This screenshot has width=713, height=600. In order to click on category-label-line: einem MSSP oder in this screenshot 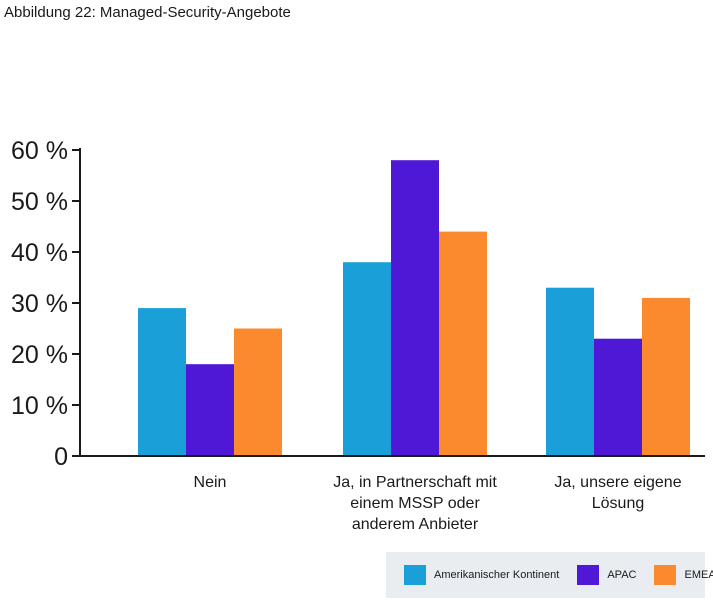, I will do `click(415, 503)`.